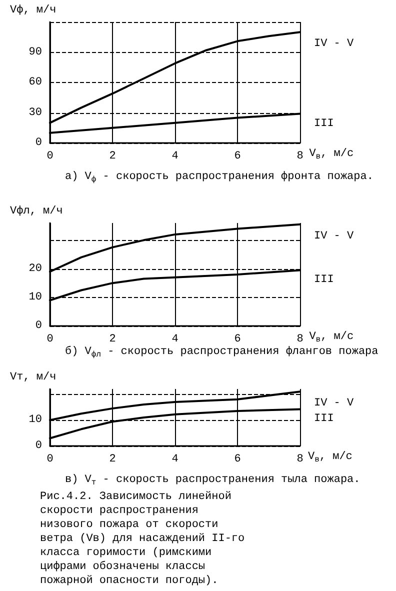 The image size is (396, 591). I want to click on y-tick-label: 20, so click(35, 268).